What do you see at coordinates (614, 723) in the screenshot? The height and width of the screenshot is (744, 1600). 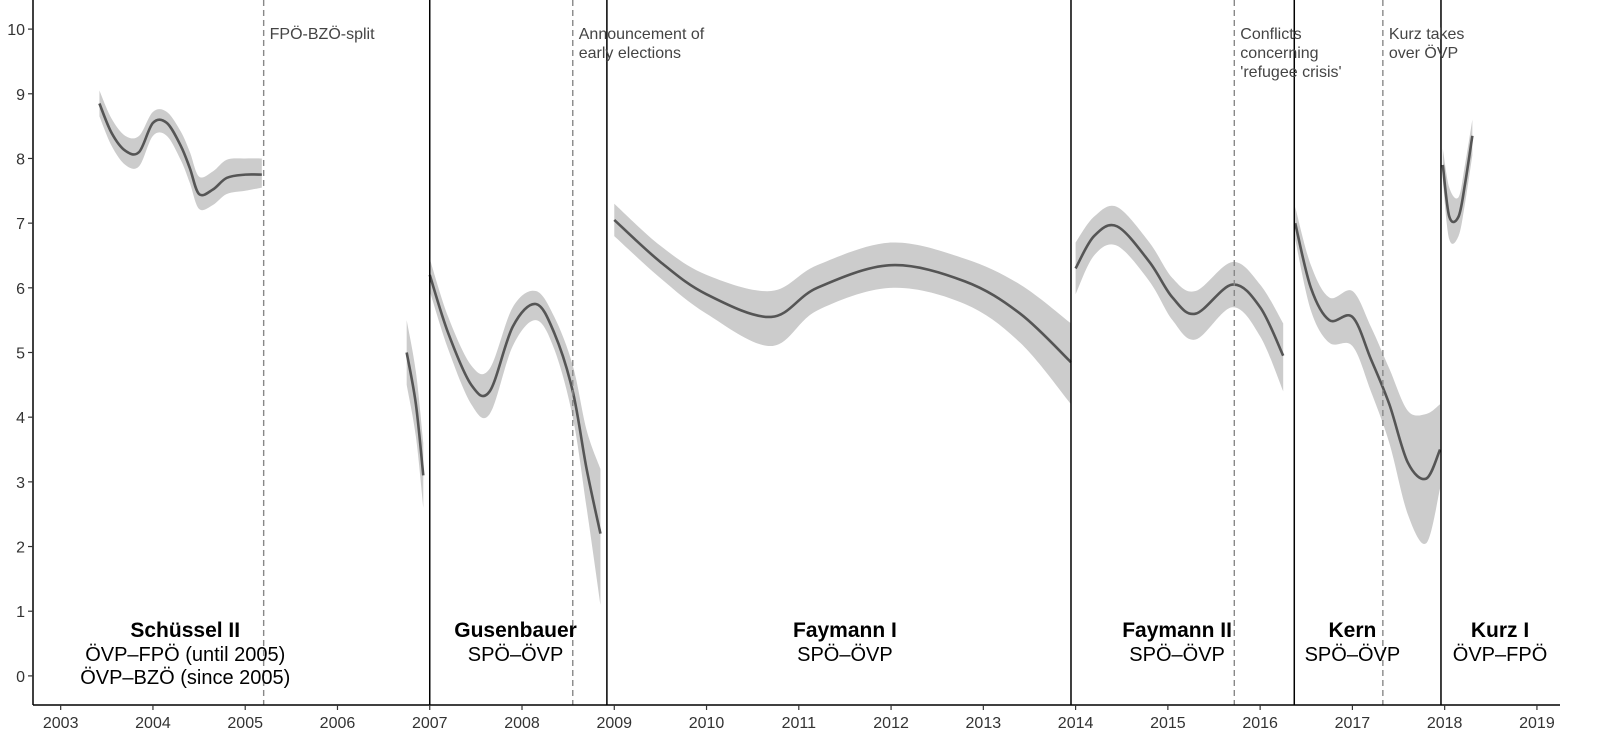 I see `x-tick-label: 2009` at bounding box center [614, 723].